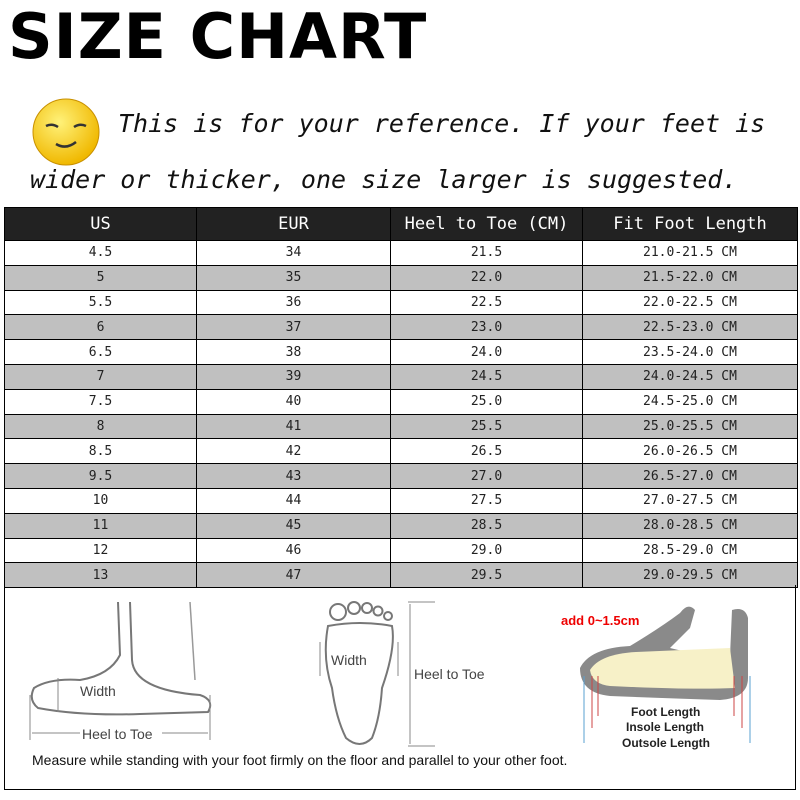 The image size is (800, 800). I want to click on header-us: US, so click(100, 224).